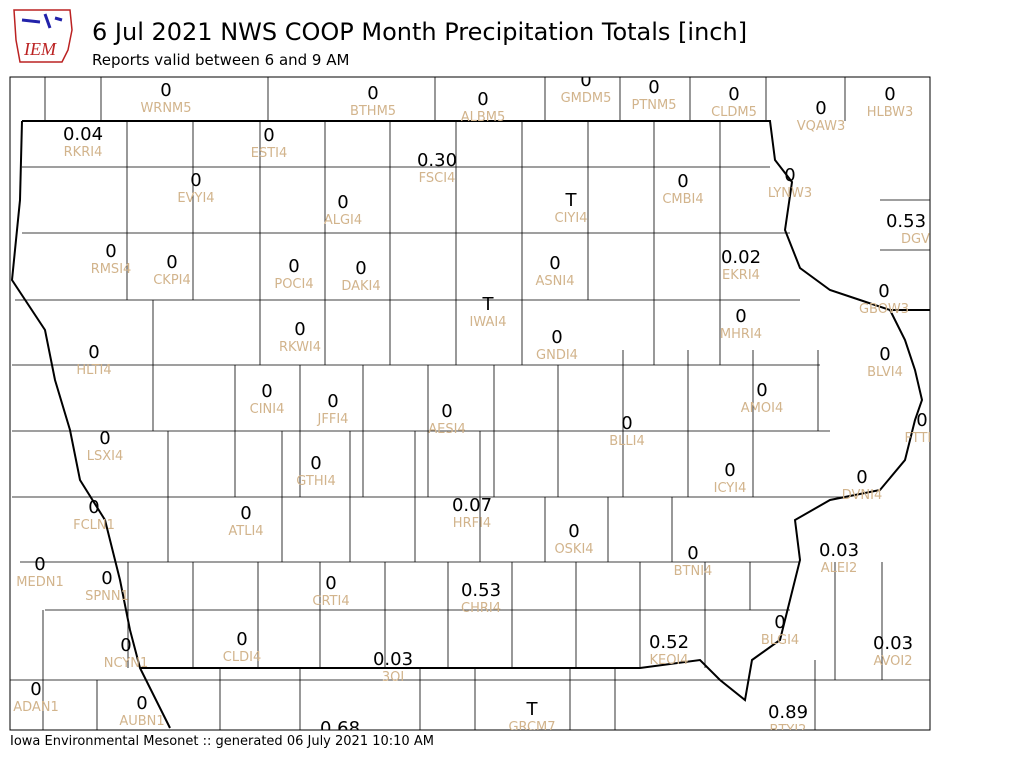 The image size is (1024, 768). What do you see at coordinates (481, 608) in the screenshot?
I see `station-id: CHRI4` at bounding box center [481, 608].